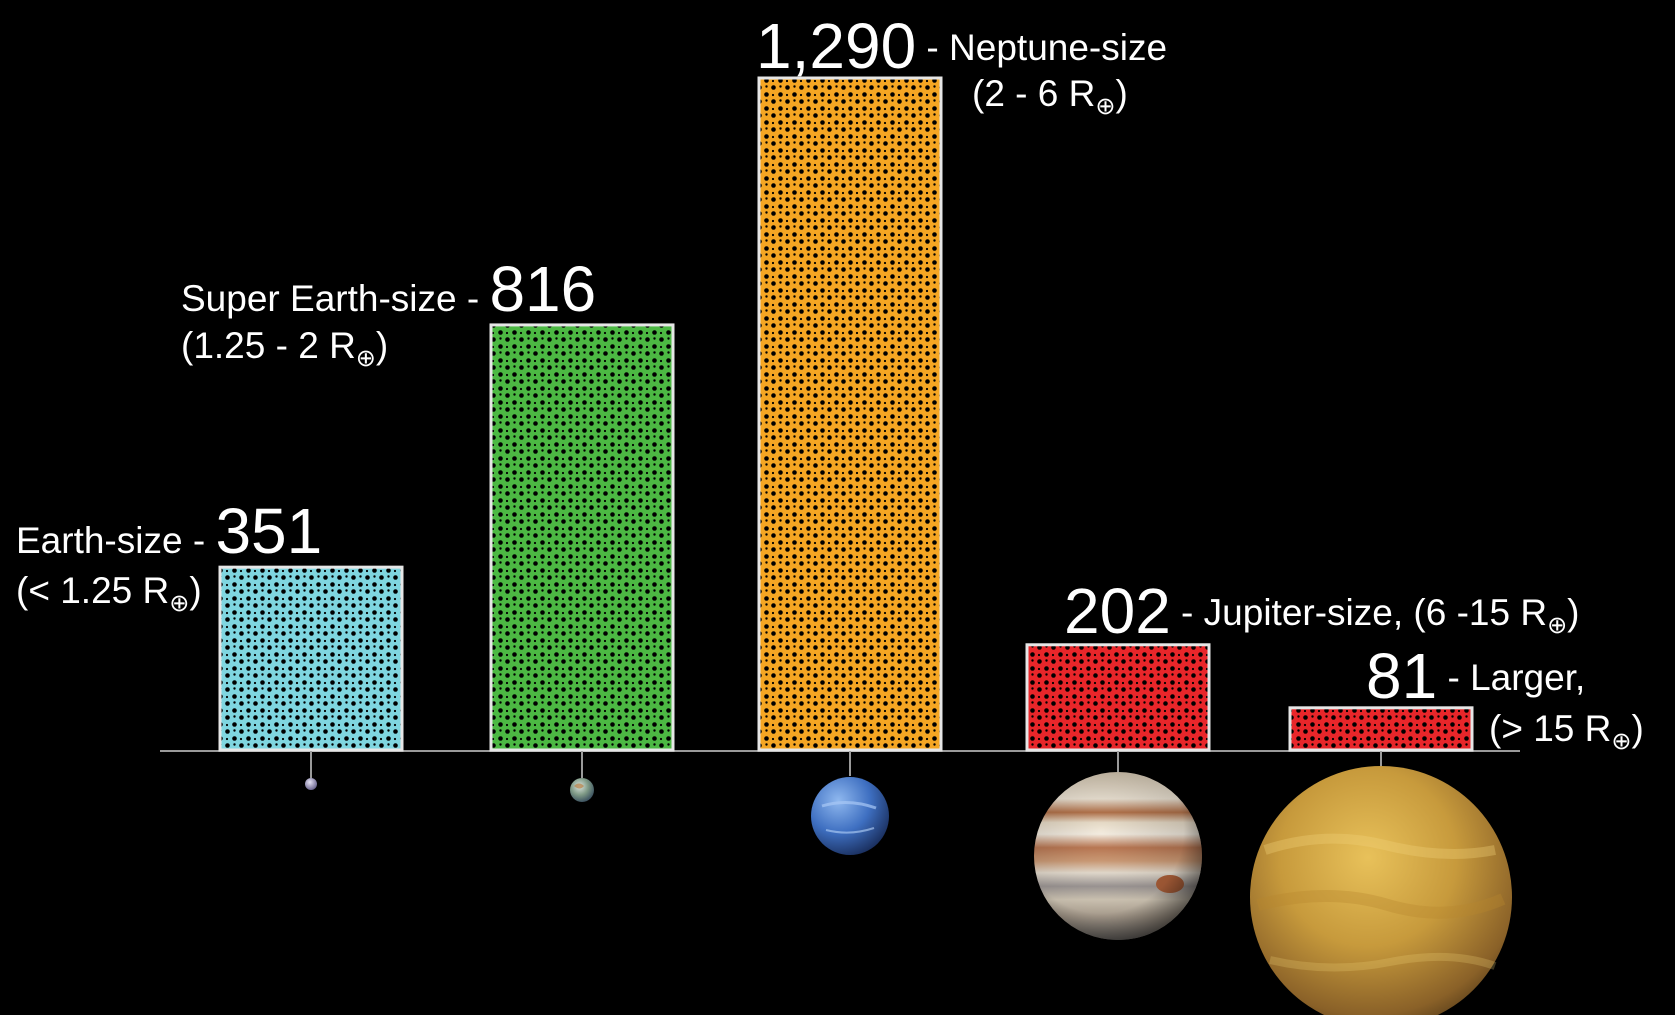 This screenshot has height=1015, width=1675. What do you see at coordinates (961, 46) in the screenshot?
I see `value-label-3: 1,290 - Neptune-size` at bounding box center [961, 46].